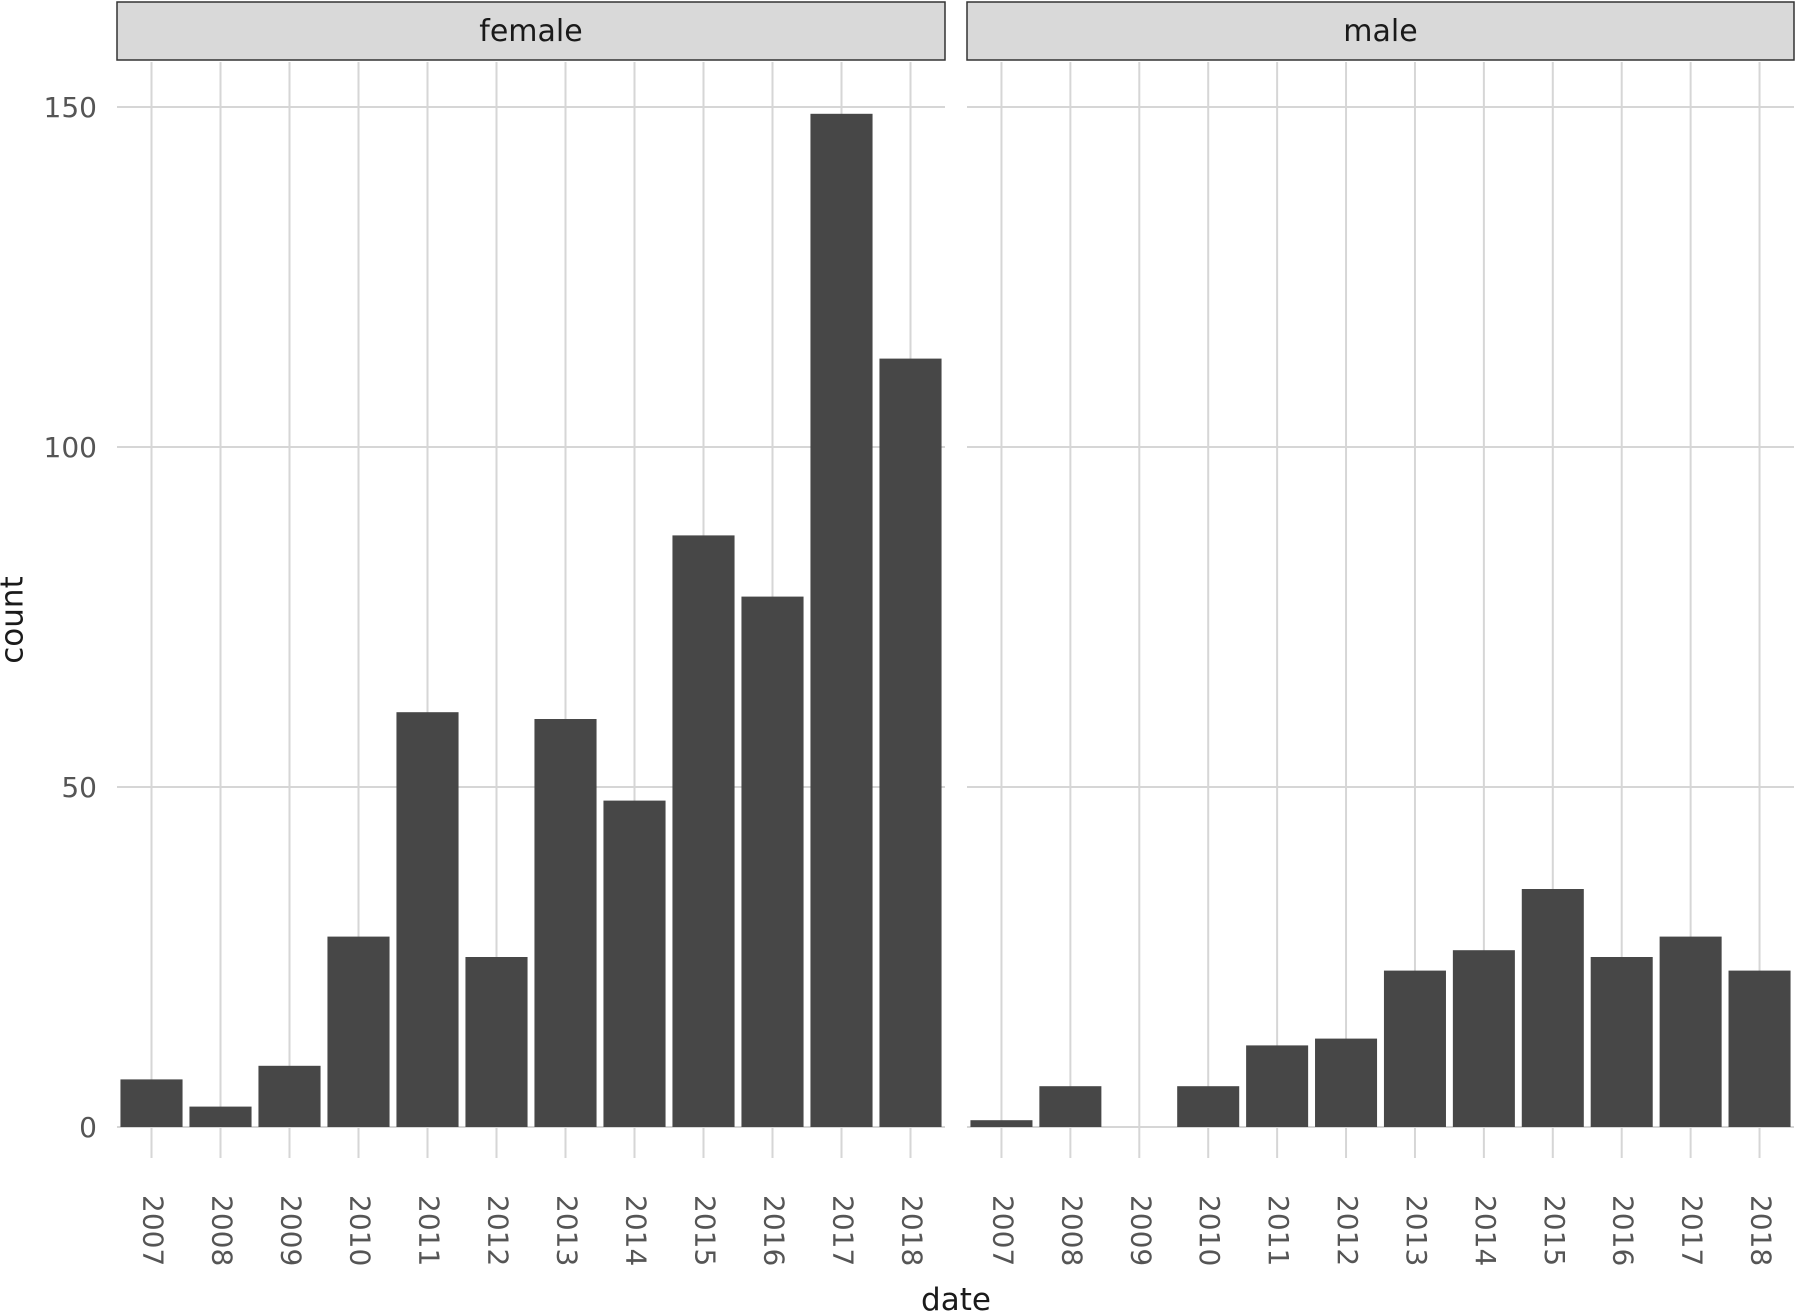 The height and width of the screenshot is (1314, 1798). Describe the element at coordinates (1001, 1123) in the screenshot. I see `bar-male-2007` at that location.